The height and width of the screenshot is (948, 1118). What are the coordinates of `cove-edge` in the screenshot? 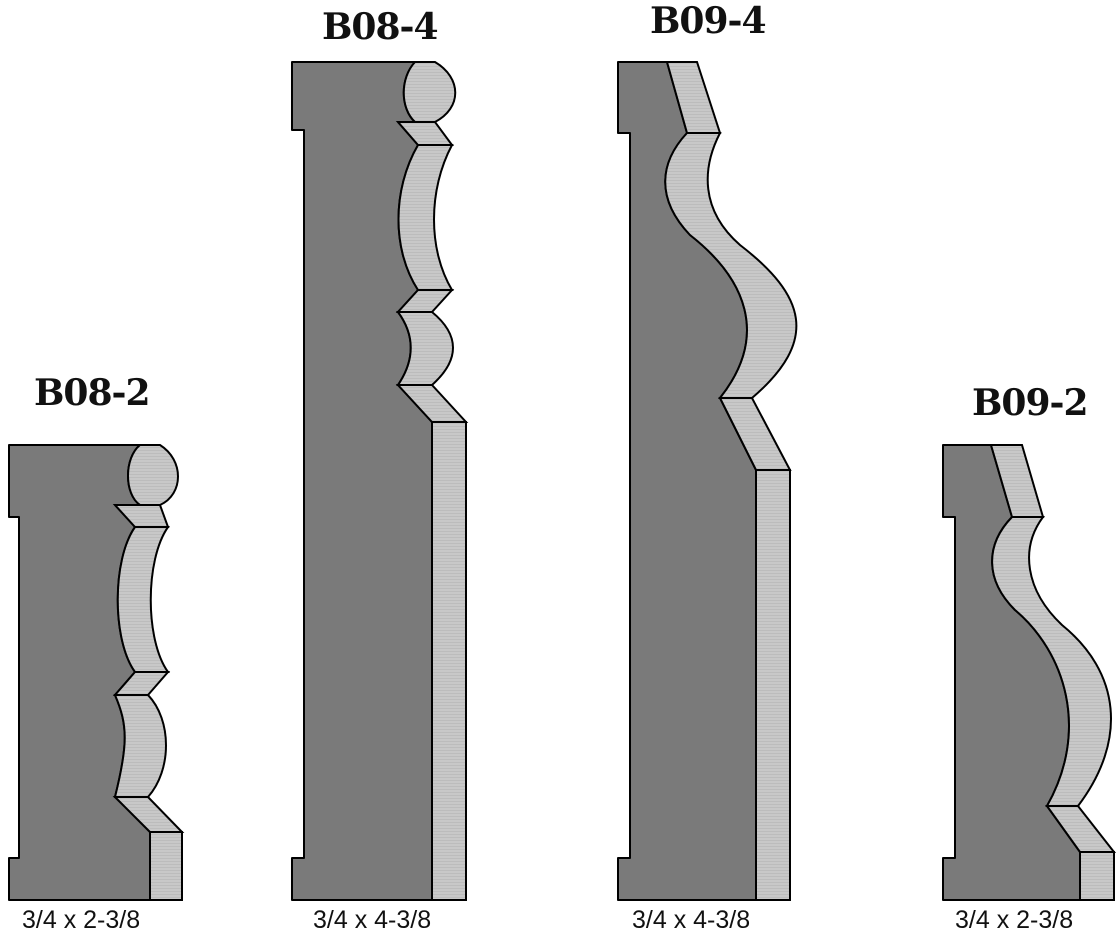 It's located at (143, 599).